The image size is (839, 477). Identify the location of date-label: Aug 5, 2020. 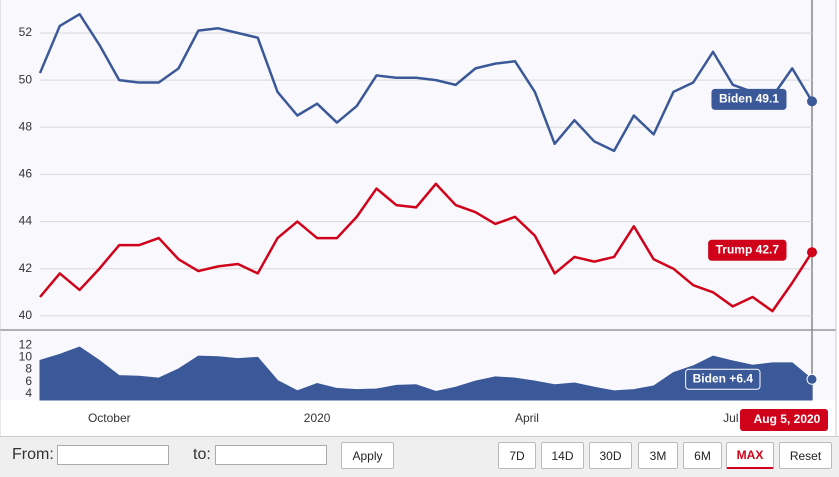
(787, 419).